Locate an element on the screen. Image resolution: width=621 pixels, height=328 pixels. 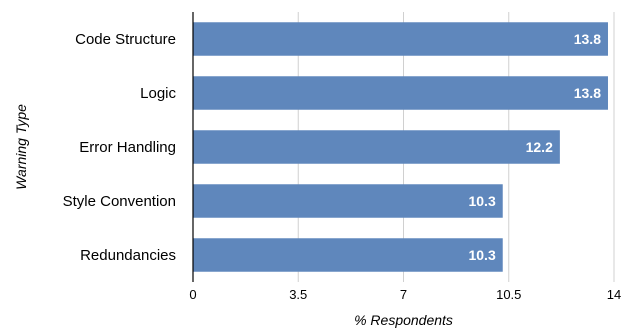
category-label: Style Convention is located at coordinates (119, 201).